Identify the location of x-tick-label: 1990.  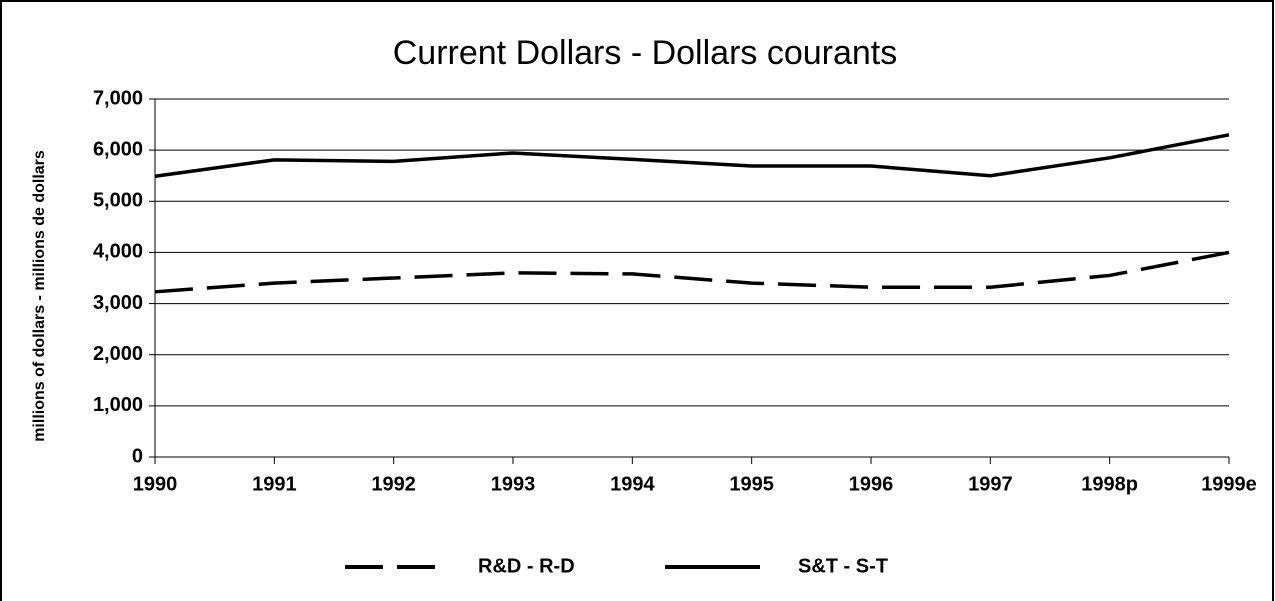
(155, 484).